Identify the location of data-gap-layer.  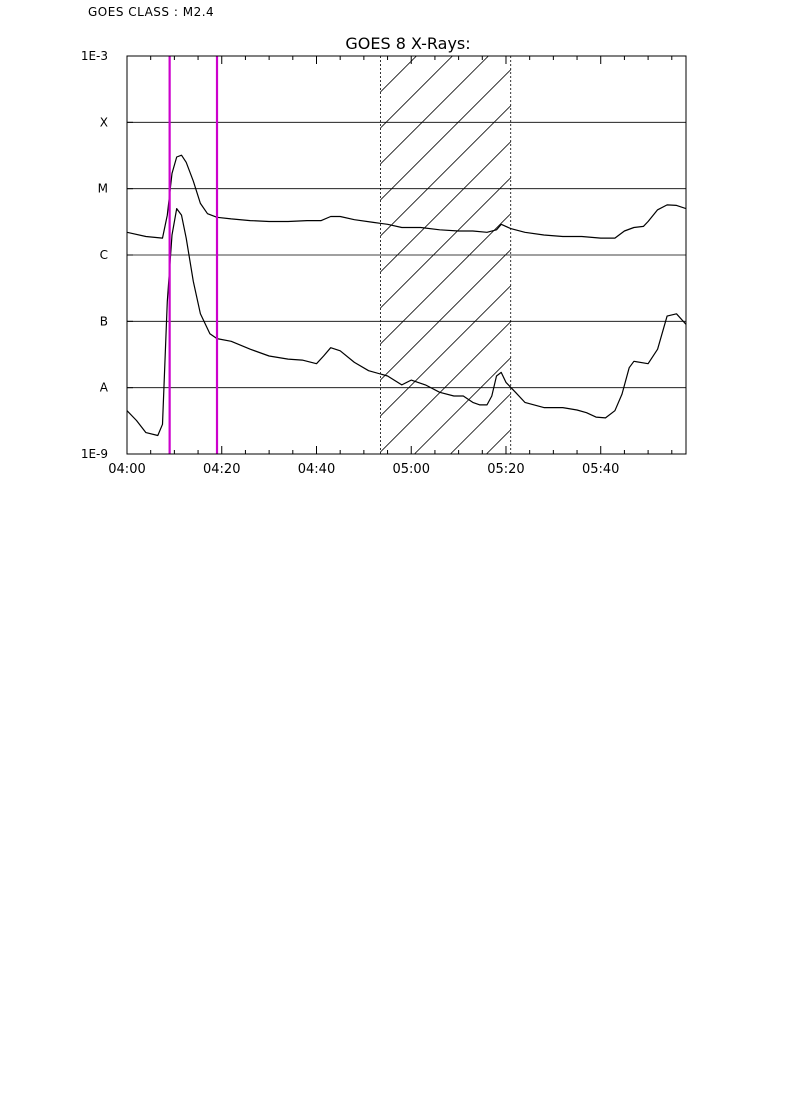
(446, 255).